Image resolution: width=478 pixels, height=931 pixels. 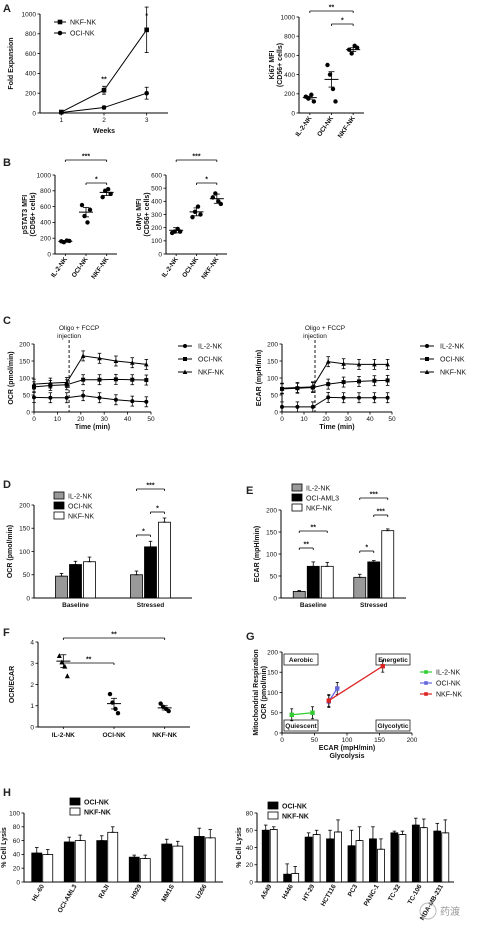 I want to click on f-xtick-label: IL-2-NK, so click(x=63, y=735).